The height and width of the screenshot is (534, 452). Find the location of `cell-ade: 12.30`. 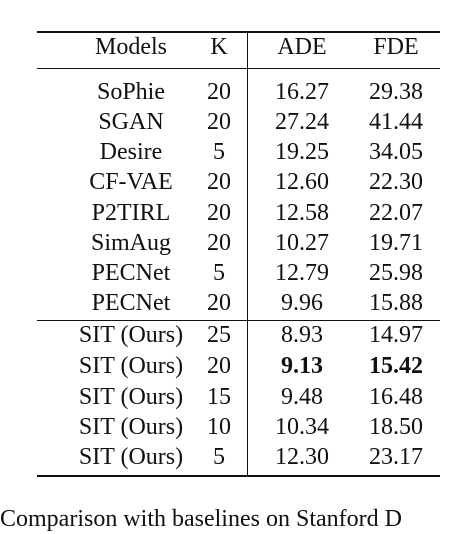

cell-ade: 12.30 is located at coordinates (302, 457).